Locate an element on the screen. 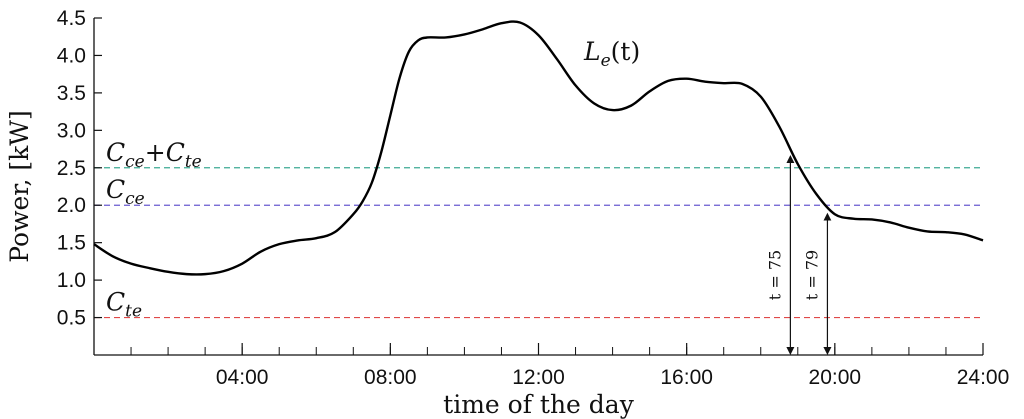 The height and width of the screenshot is (419, 1024). x-tick-label: 20:00 is located at coordinates (835, 377).